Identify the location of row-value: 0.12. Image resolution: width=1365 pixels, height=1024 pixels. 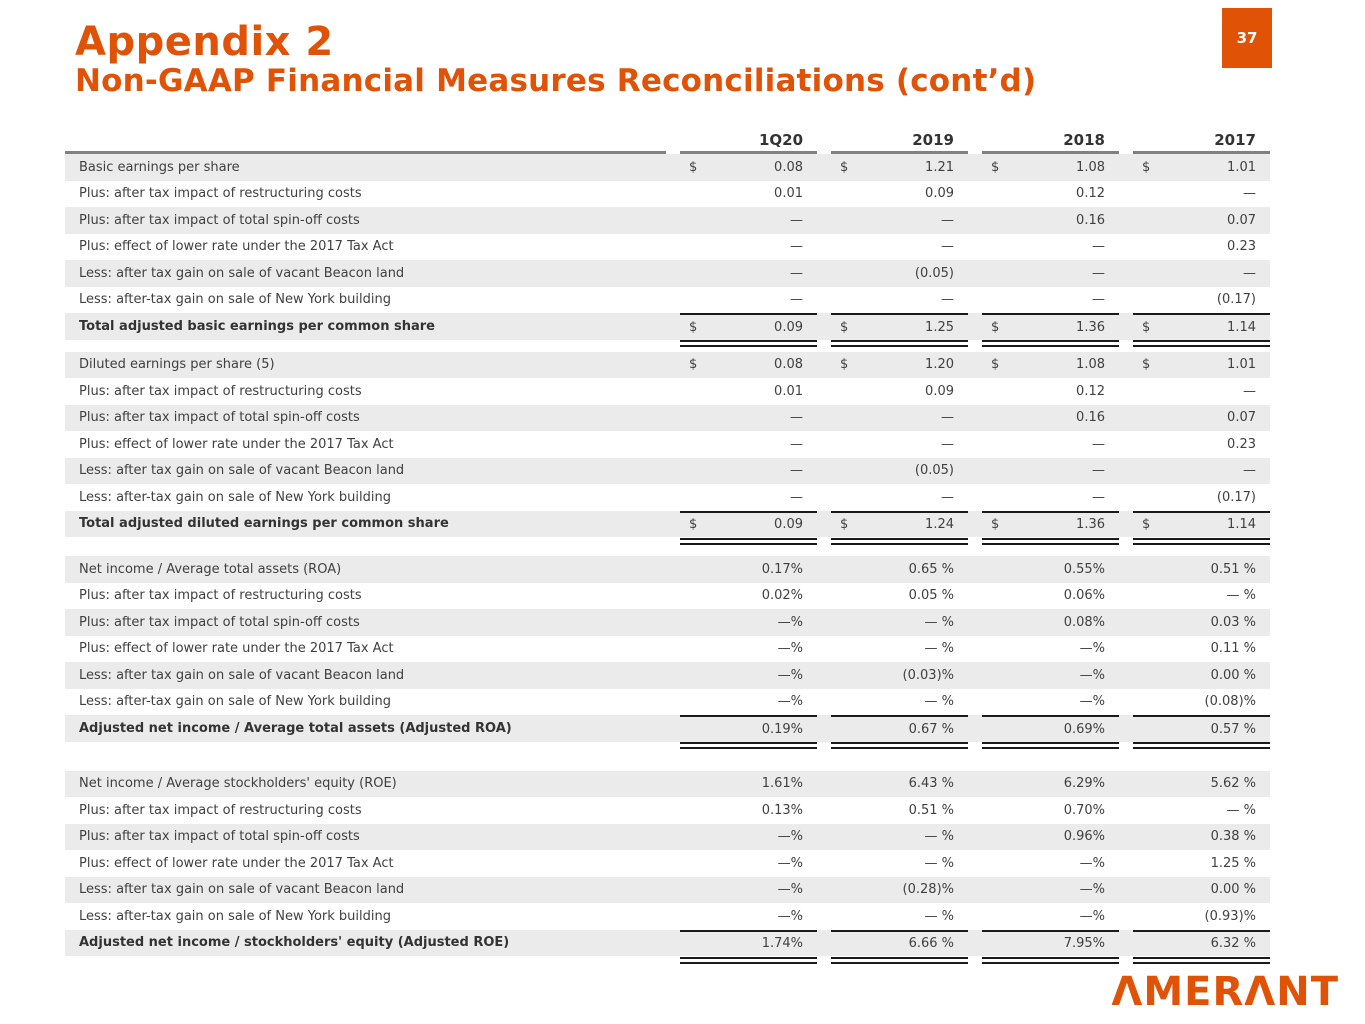
(1090, 391).